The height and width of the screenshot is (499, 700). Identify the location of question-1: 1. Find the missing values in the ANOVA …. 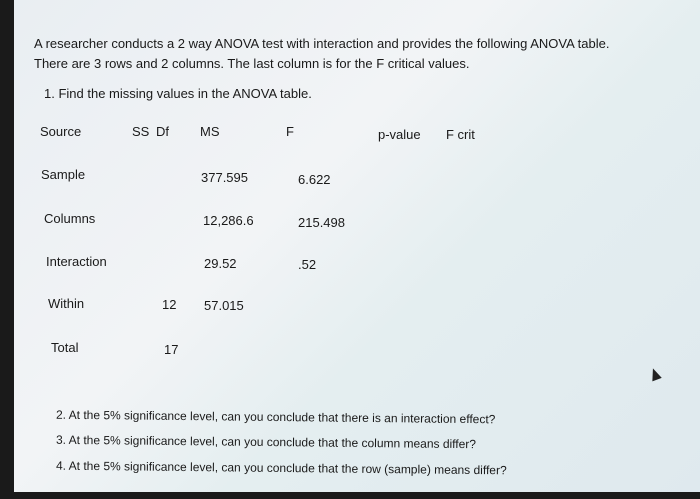
(178, 93).